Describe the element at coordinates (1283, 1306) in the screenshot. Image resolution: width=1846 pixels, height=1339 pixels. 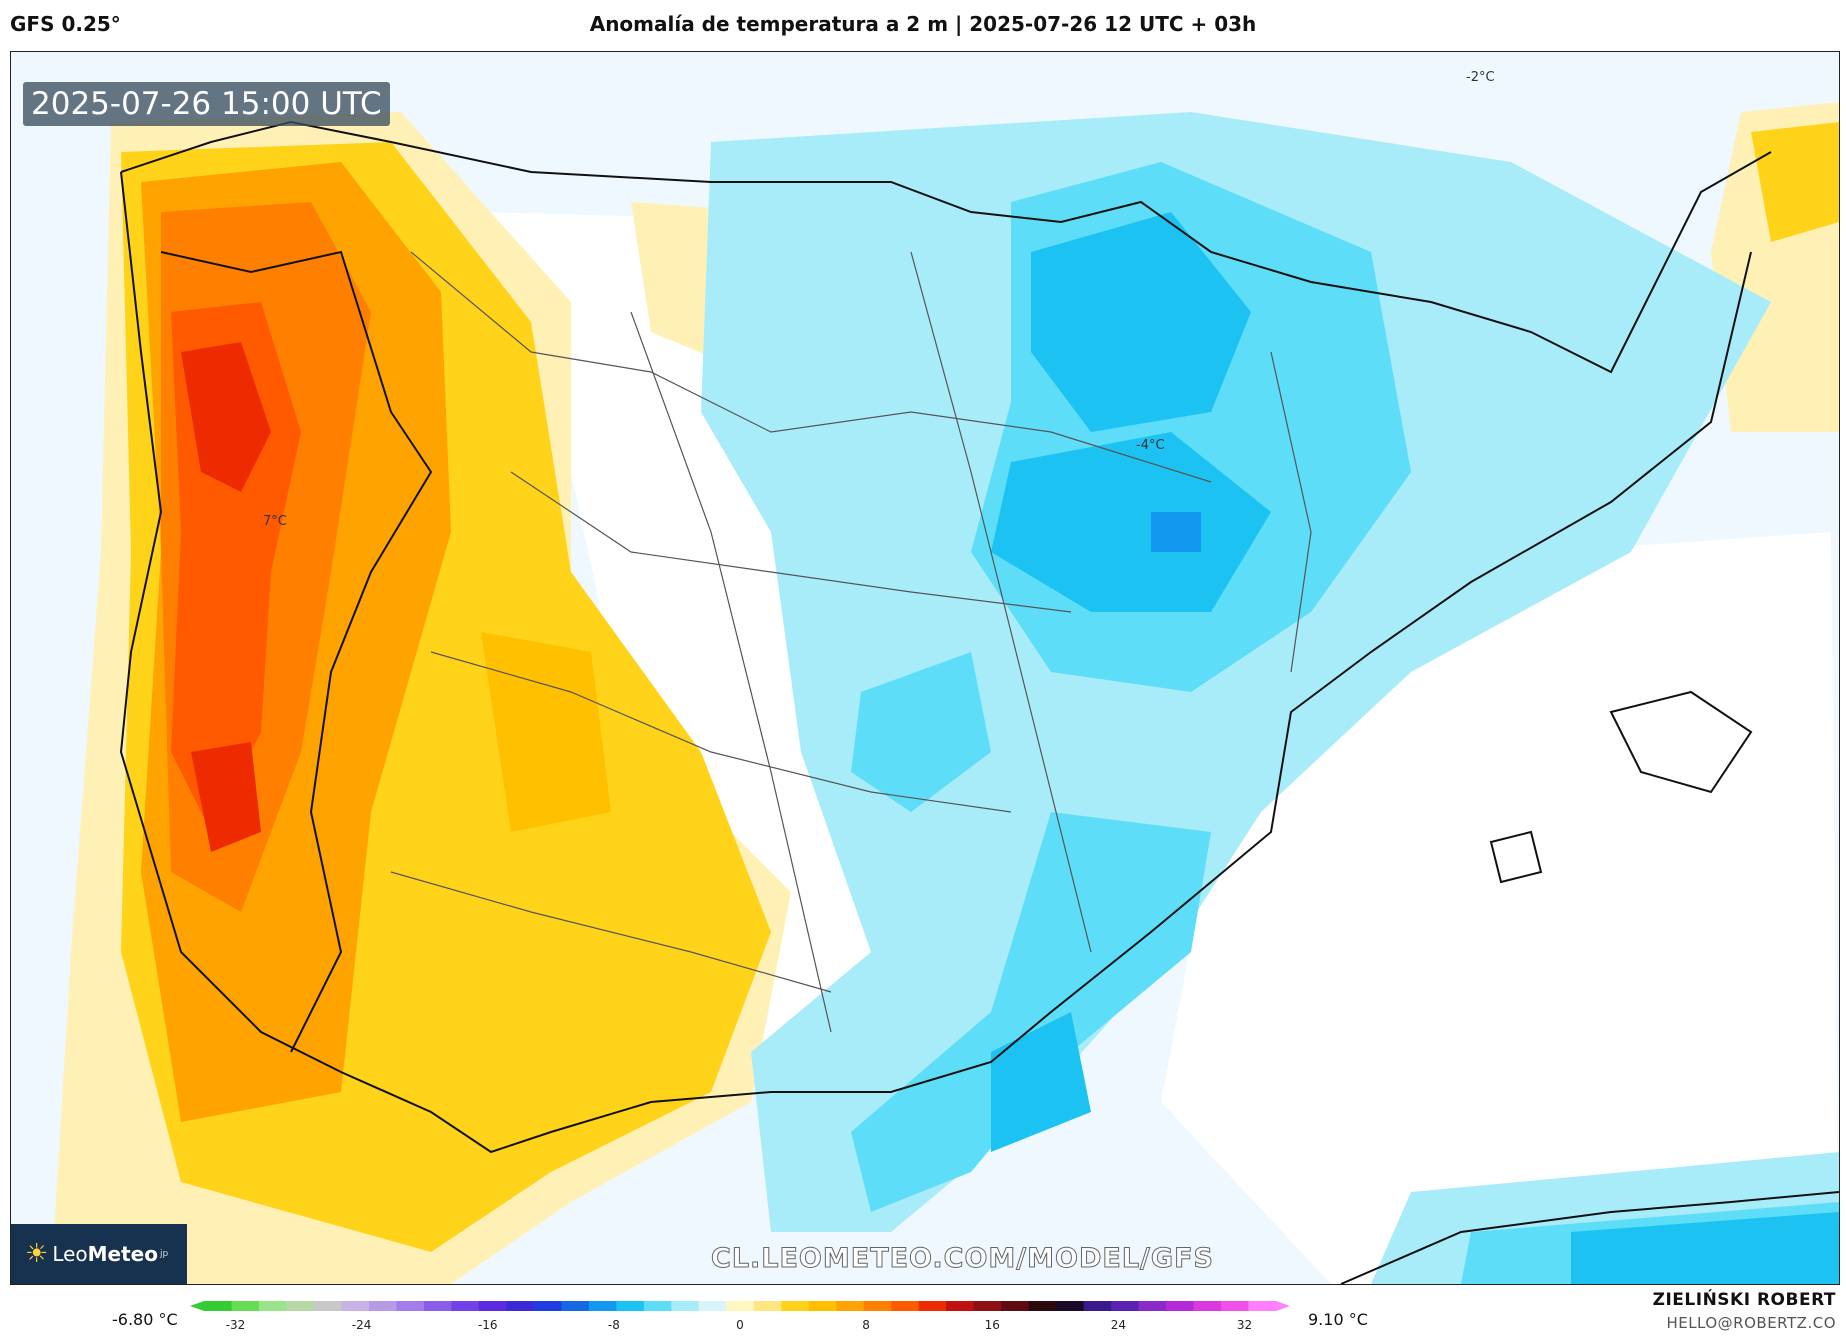
I see `colorbar-arrow-right` at that location.